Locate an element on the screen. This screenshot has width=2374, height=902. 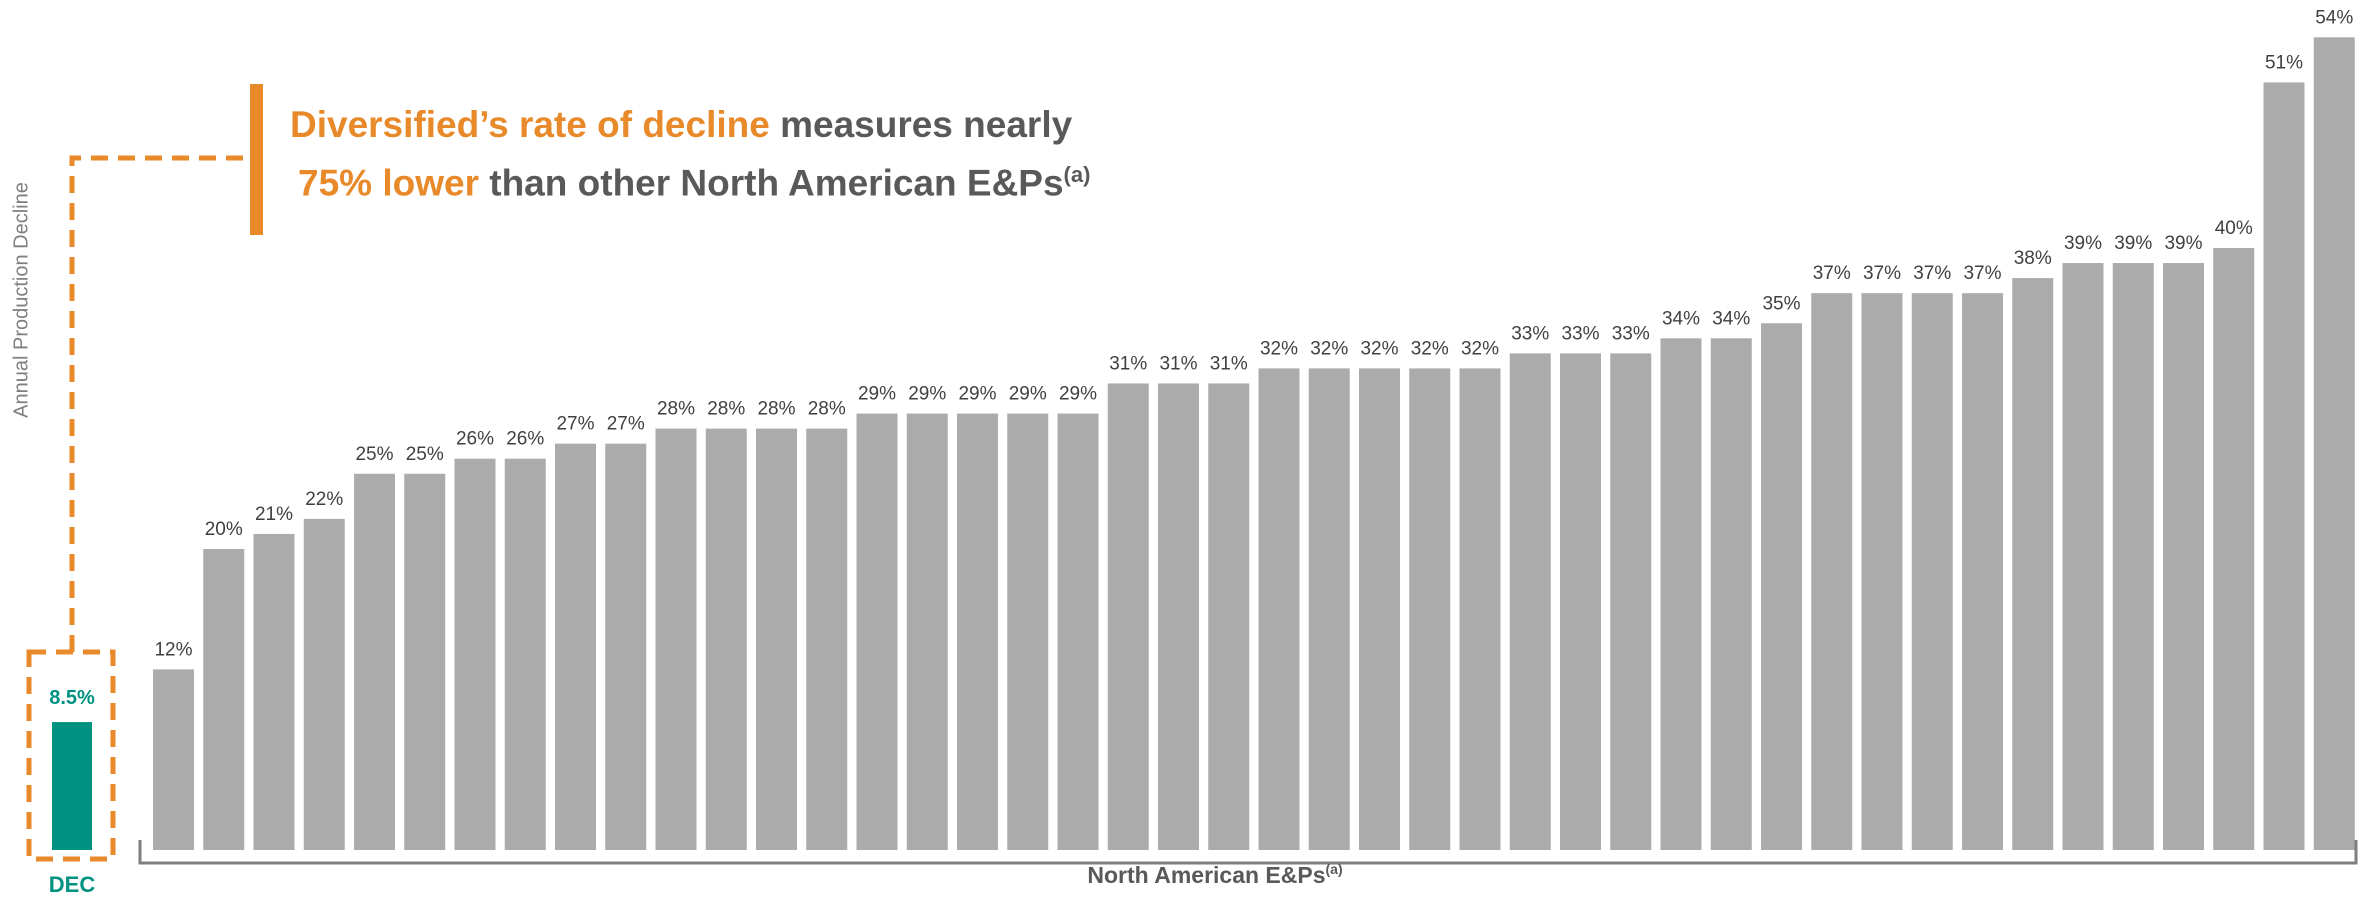
dec-dashed-connector is located at coordinates (159, 403).